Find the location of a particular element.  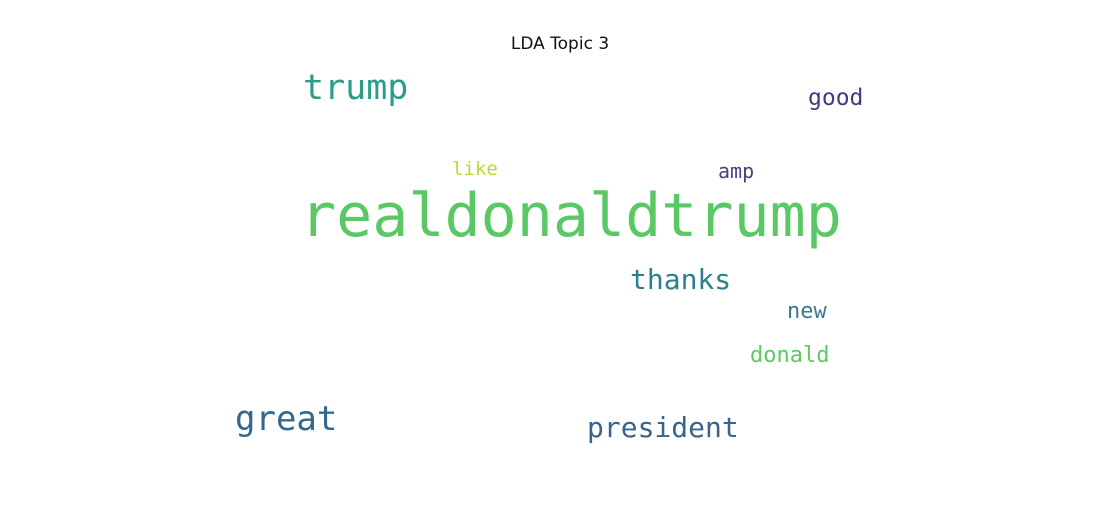

word-president: president is located at coordinates (663, 427).